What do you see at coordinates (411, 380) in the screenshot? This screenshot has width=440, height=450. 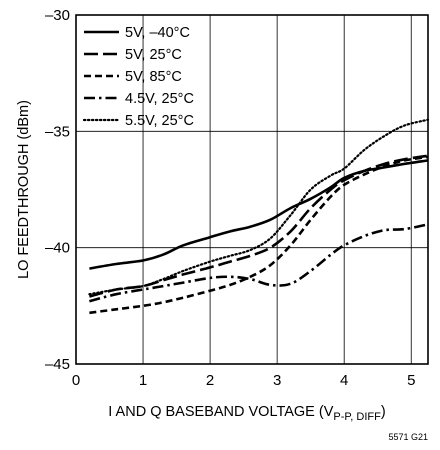 I see `x-tick-label-5: 5` at bounding box center [411, 380].